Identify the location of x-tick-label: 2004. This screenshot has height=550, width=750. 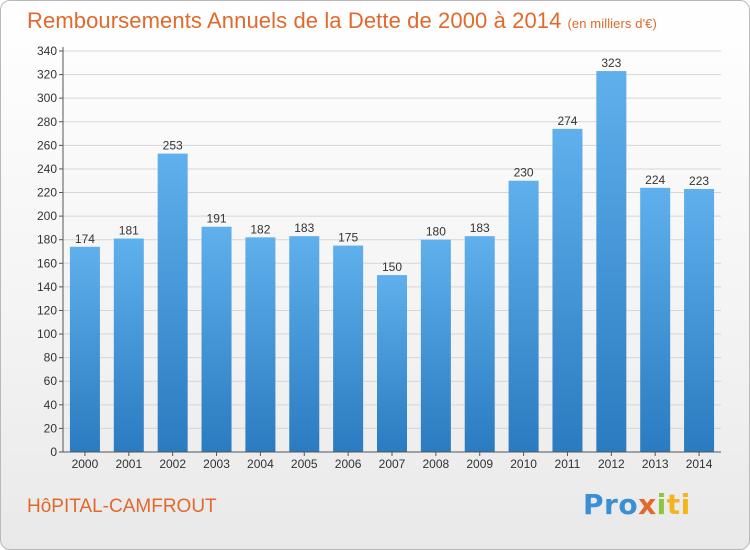
(260, 464).